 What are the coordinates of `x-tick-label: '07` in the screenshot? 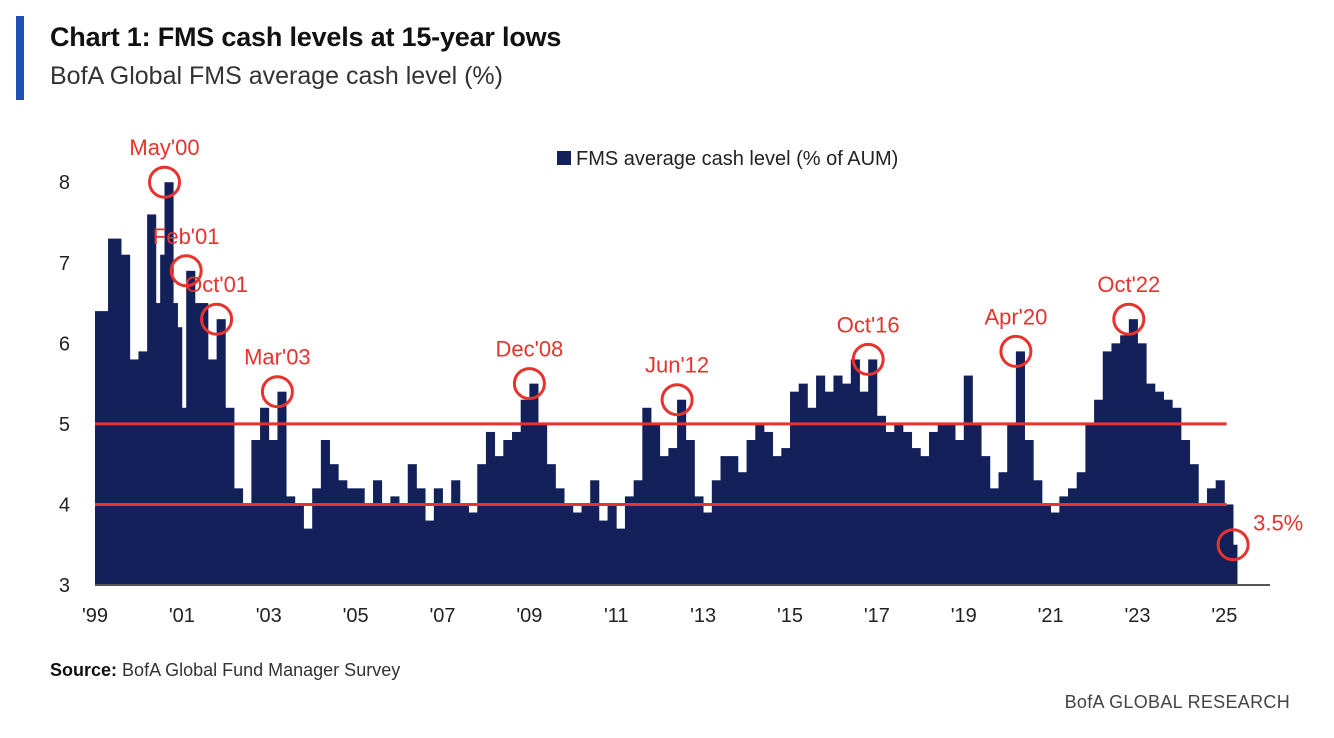 It's located at (442, 616).